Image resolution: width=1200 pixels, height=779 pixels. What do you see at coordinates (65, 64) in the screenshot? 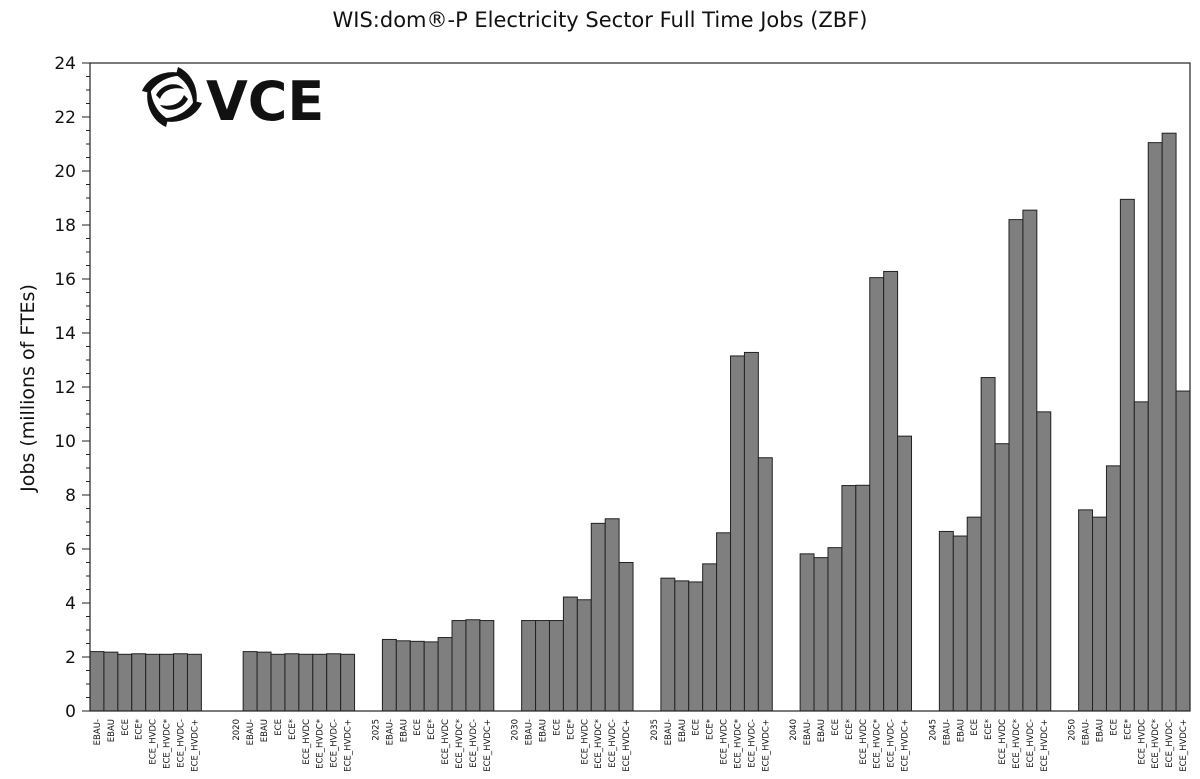
I see `y-tick-label: 24` at bounding box center [65, 64].